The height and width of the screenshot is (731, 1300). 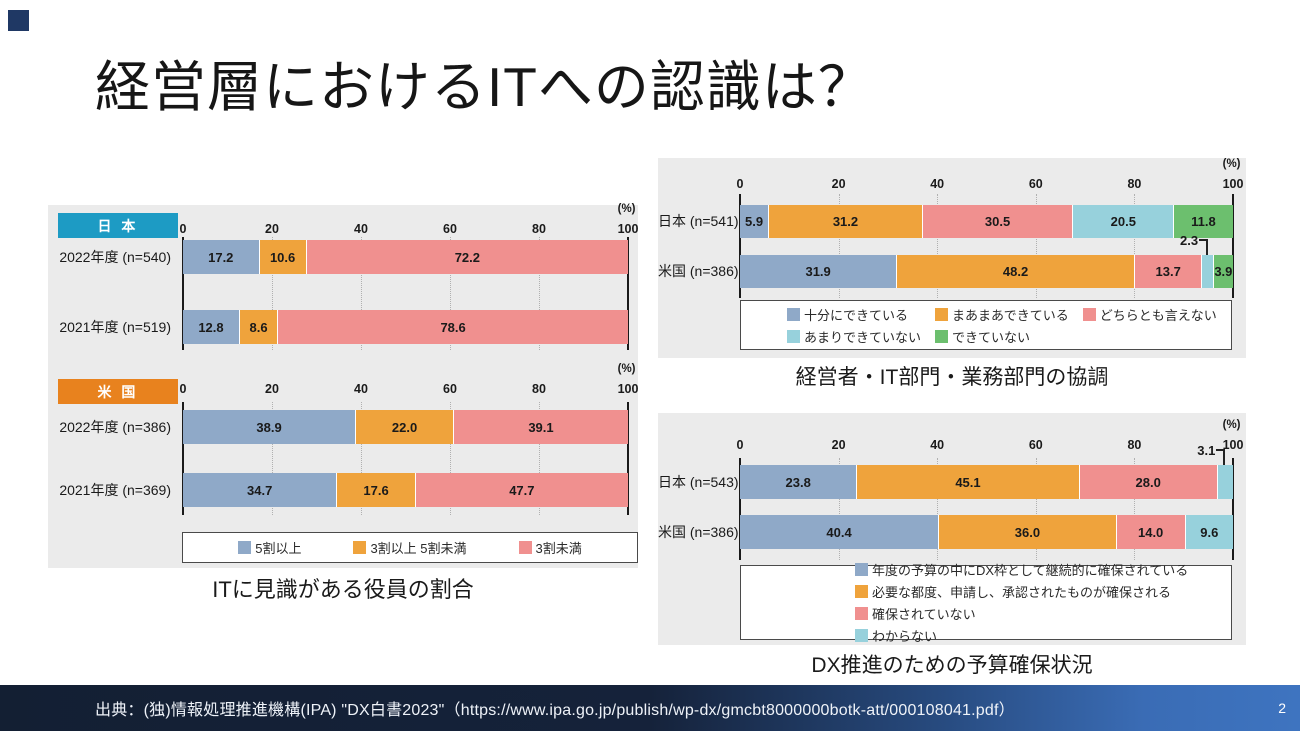 What do you see at coordinates (453, 327) in the screenshot?
I see `bar-value-label: 78.6` at bounding box center [453, 327].